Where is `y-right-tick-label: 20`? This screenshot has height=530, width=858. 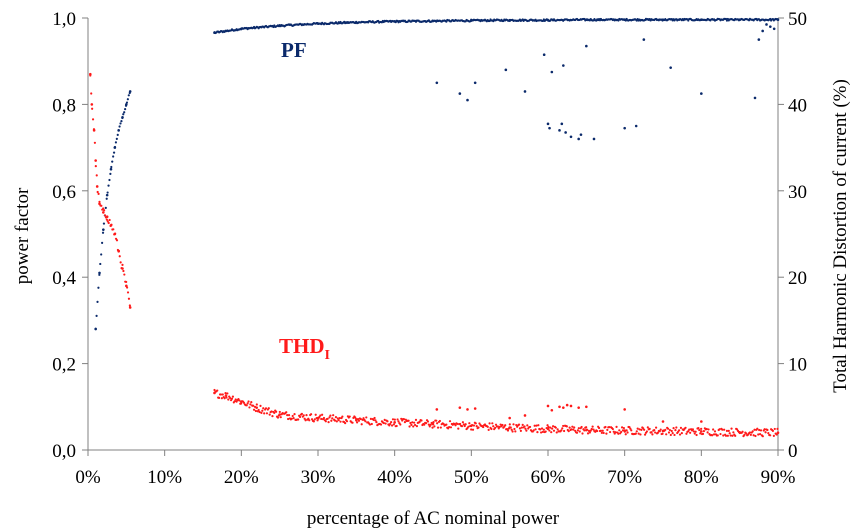
y-right-tick-label: 20 is located at coordinates (797, 278).